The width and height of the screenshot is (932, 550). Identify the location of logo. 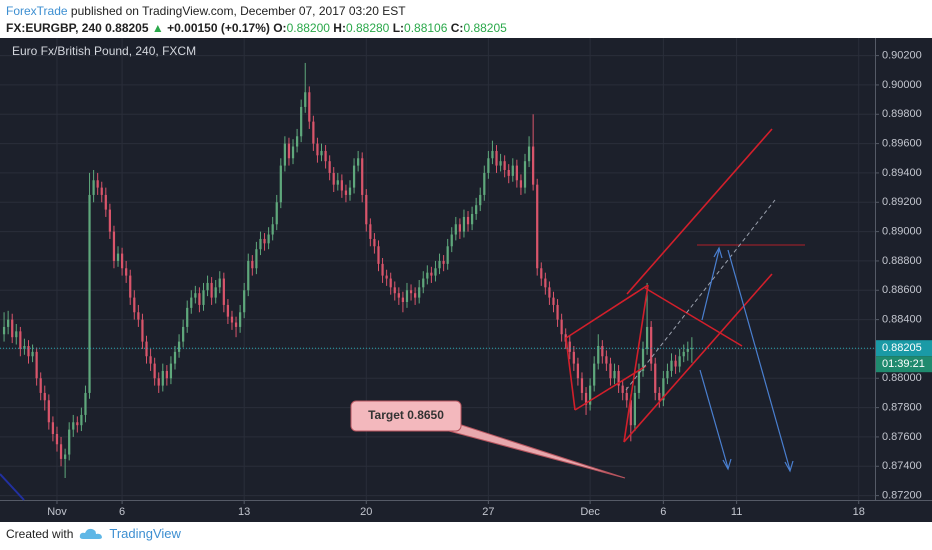
(91, 533).